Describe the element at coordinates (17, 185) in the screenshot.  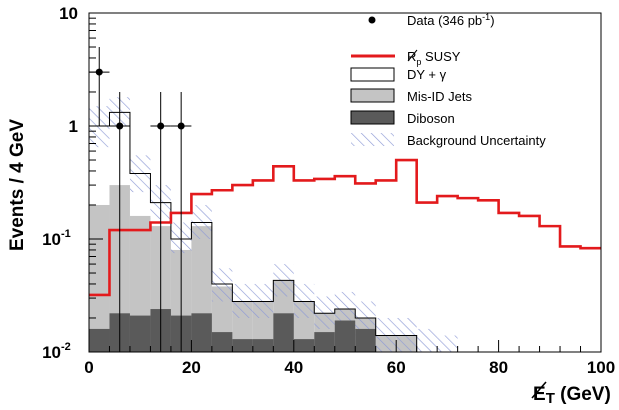
I see `y-axis-label: Events / 4 GeV` at that location.